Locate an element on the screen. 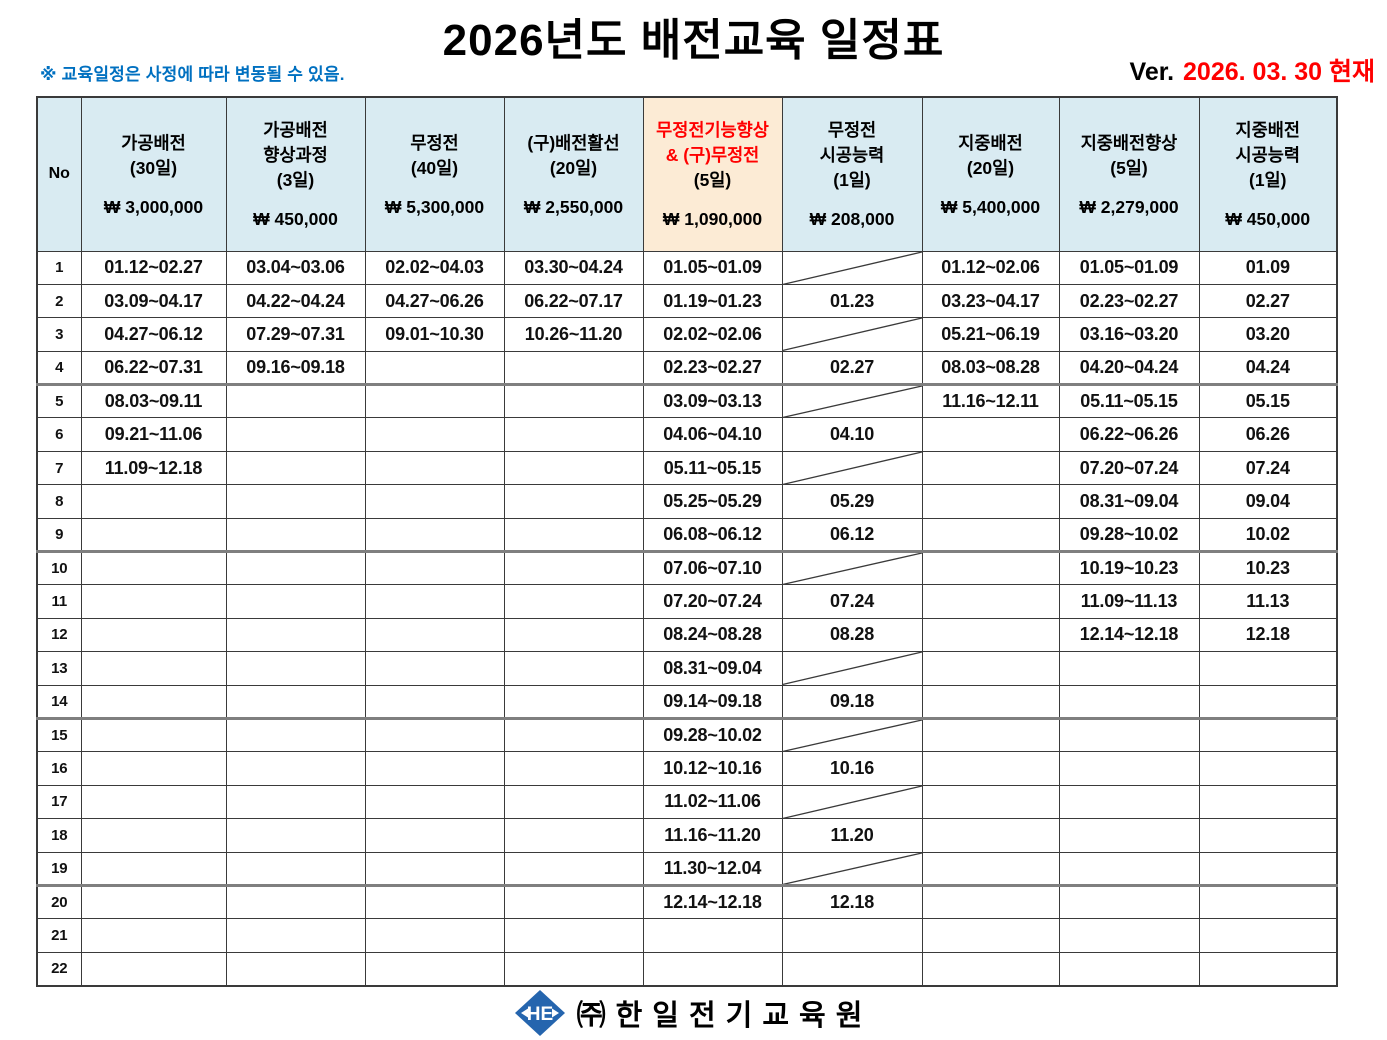 The height and width of the screenshot is (1040, 1387). schedule-cell: 08.28 is located at coordinates (852, 635).